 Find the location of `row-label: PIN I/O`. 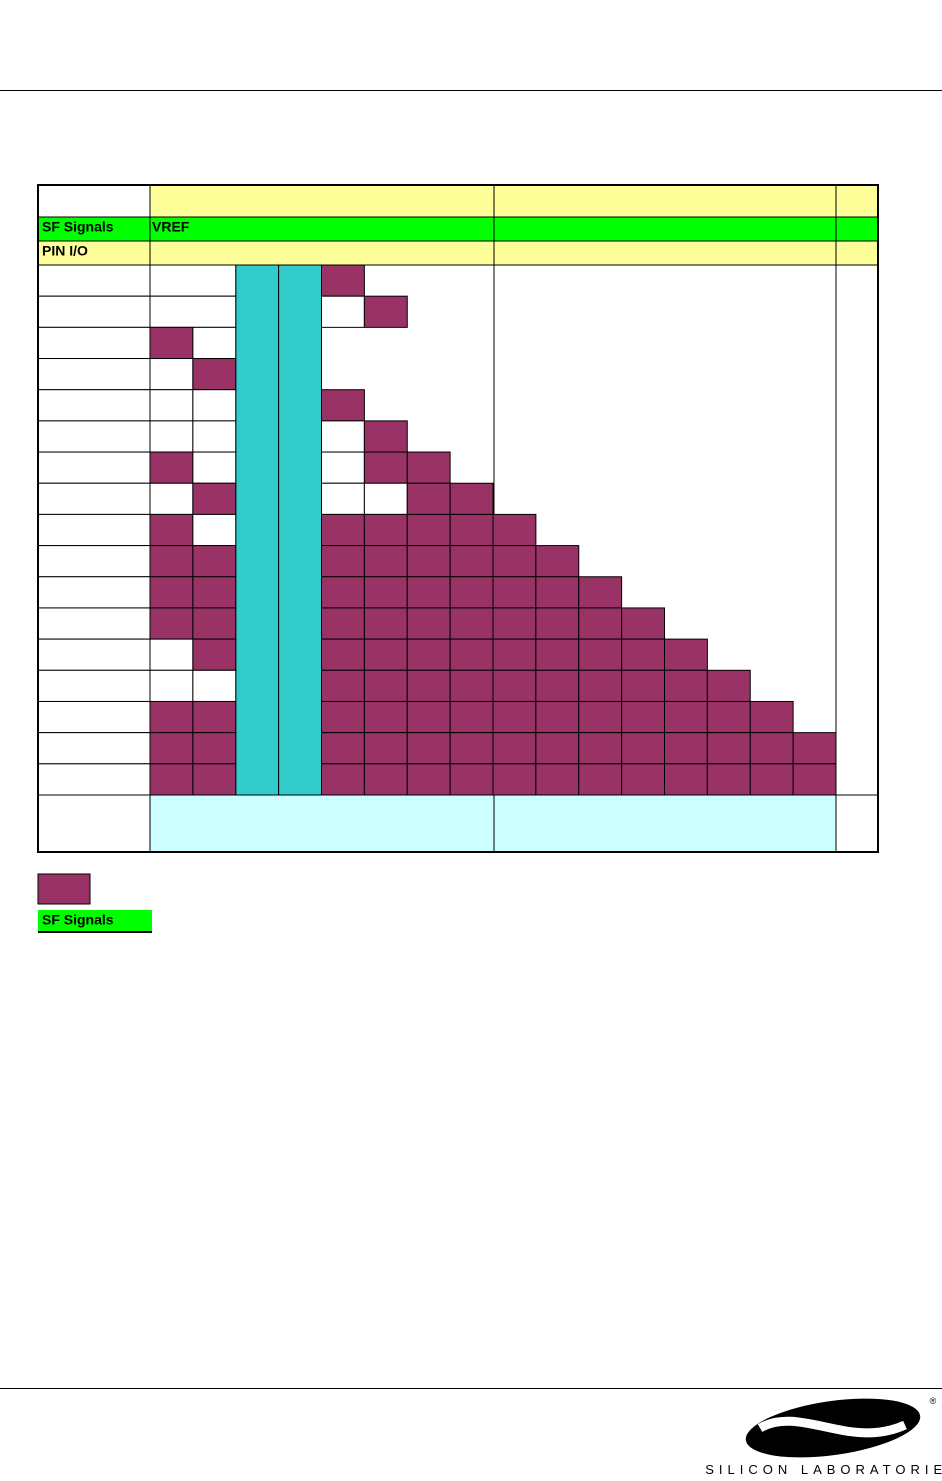

row-label: PIN I/O is located at coordinates (65, 251).